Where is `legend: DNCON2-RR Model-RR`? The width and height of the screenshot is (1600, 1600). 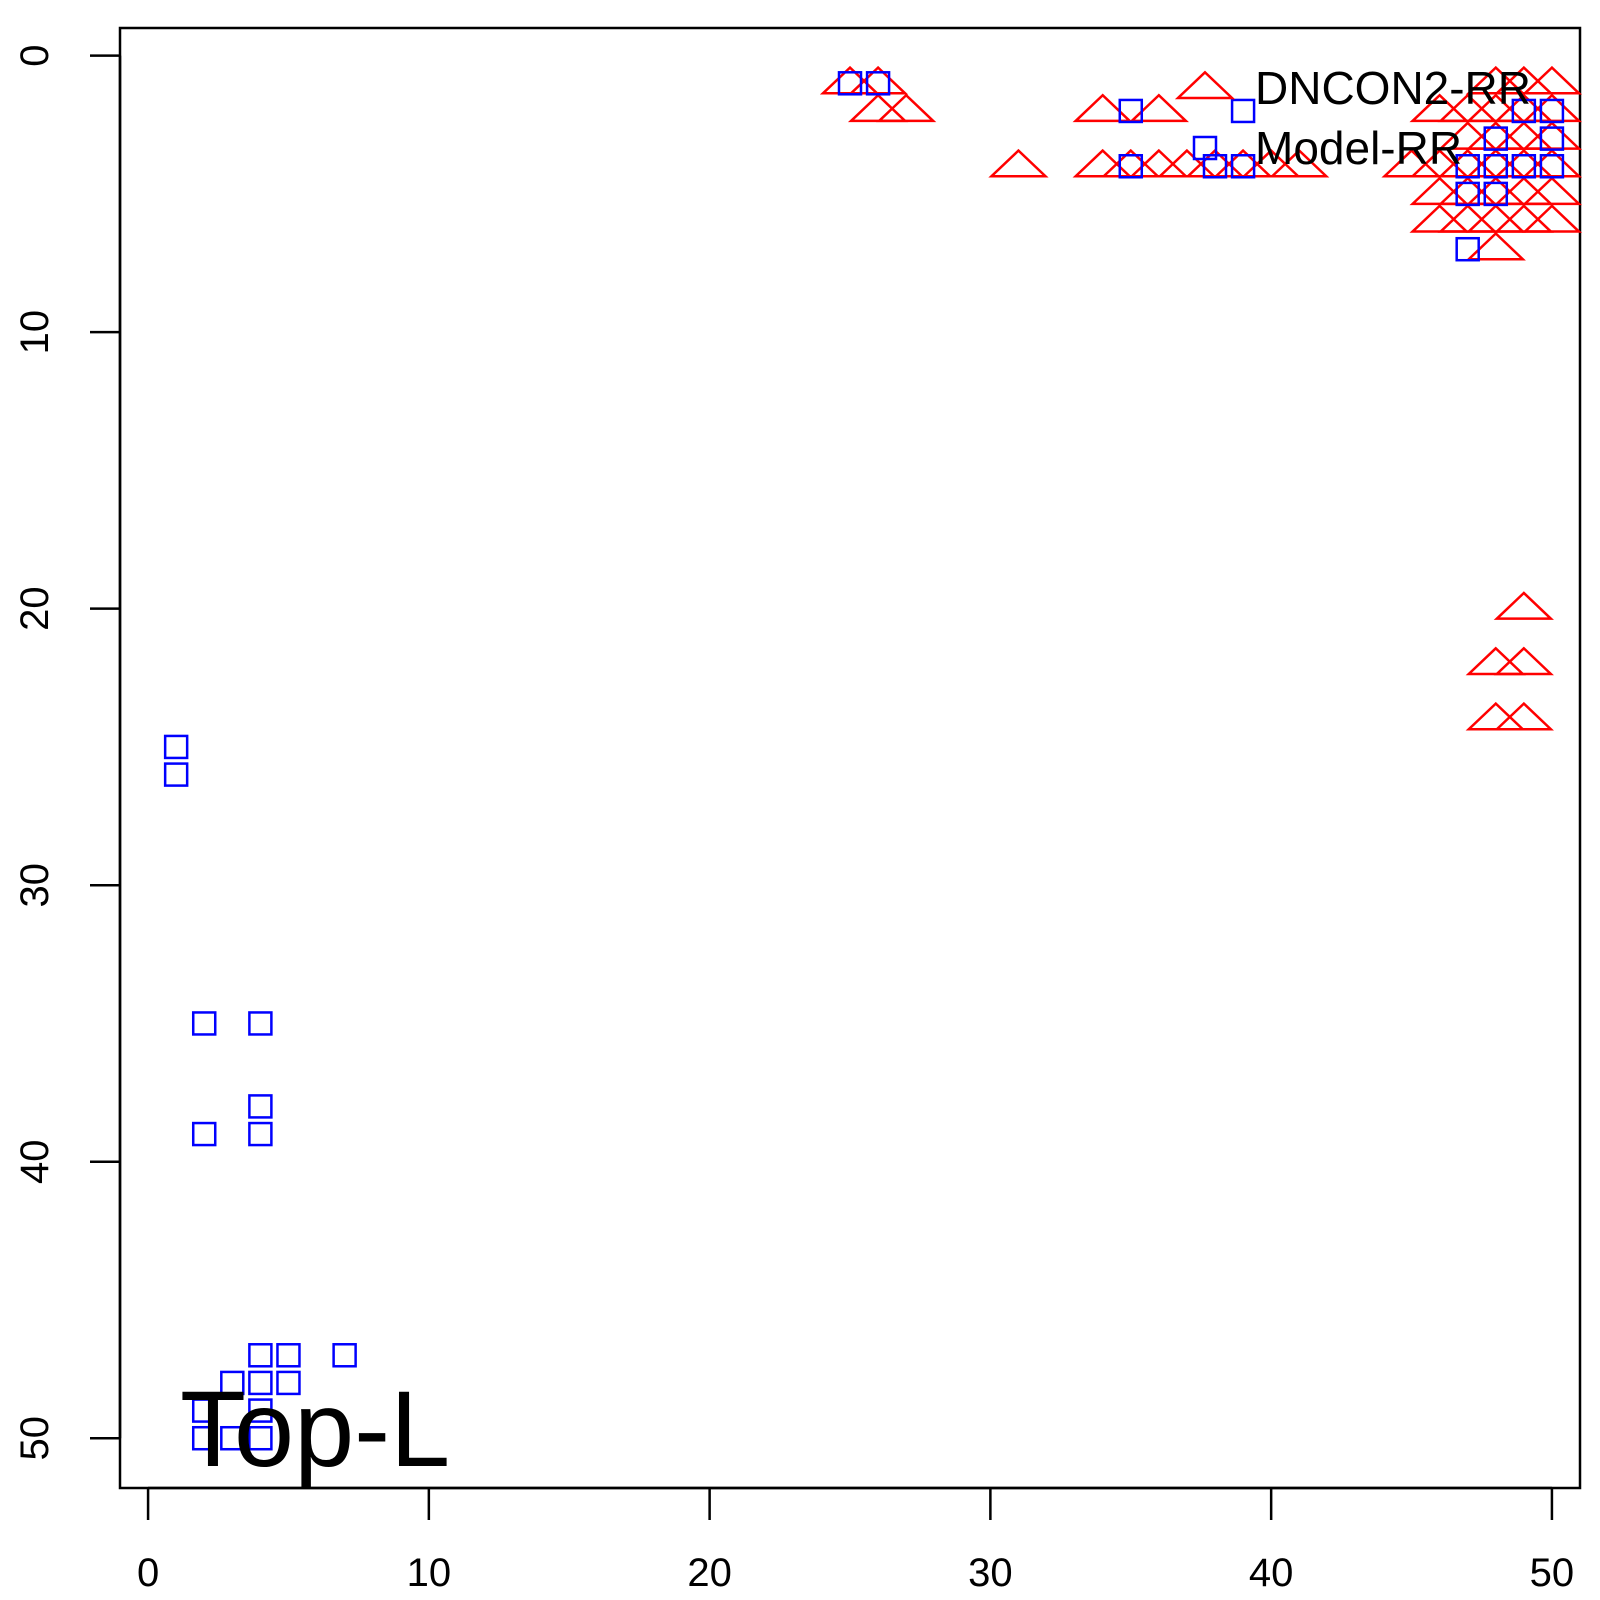
legend: DNCON2-RR Model-RR is located at coordinates (1352, 118).